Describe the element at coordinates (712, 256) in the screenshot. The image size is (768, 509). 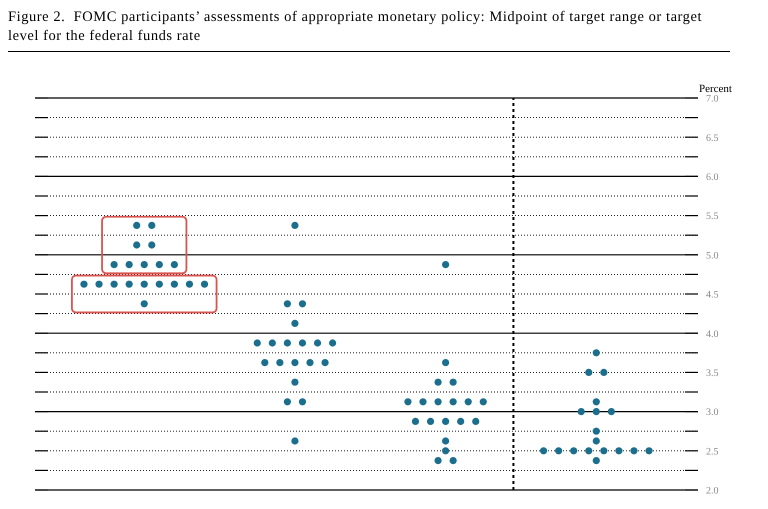
I see `y-tick-label: 5.0` at that location.